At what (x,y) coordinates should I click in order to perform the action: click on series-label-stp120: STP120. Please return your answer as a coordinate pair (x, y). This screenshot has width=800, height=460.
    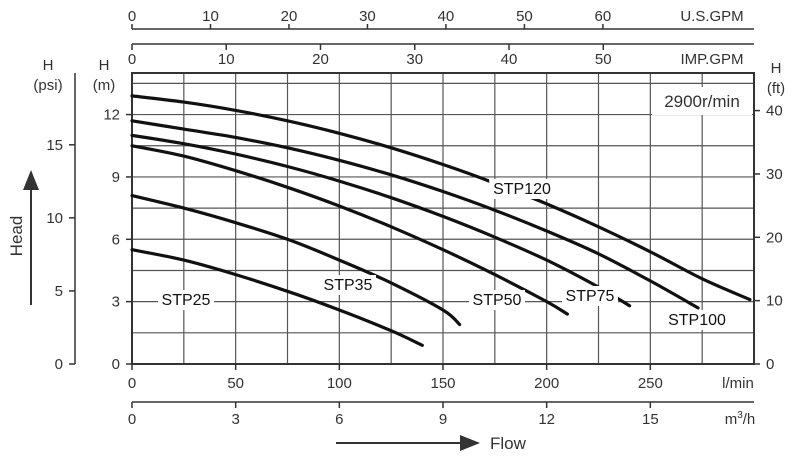
    Looking at the image, I should click on (522, 189).